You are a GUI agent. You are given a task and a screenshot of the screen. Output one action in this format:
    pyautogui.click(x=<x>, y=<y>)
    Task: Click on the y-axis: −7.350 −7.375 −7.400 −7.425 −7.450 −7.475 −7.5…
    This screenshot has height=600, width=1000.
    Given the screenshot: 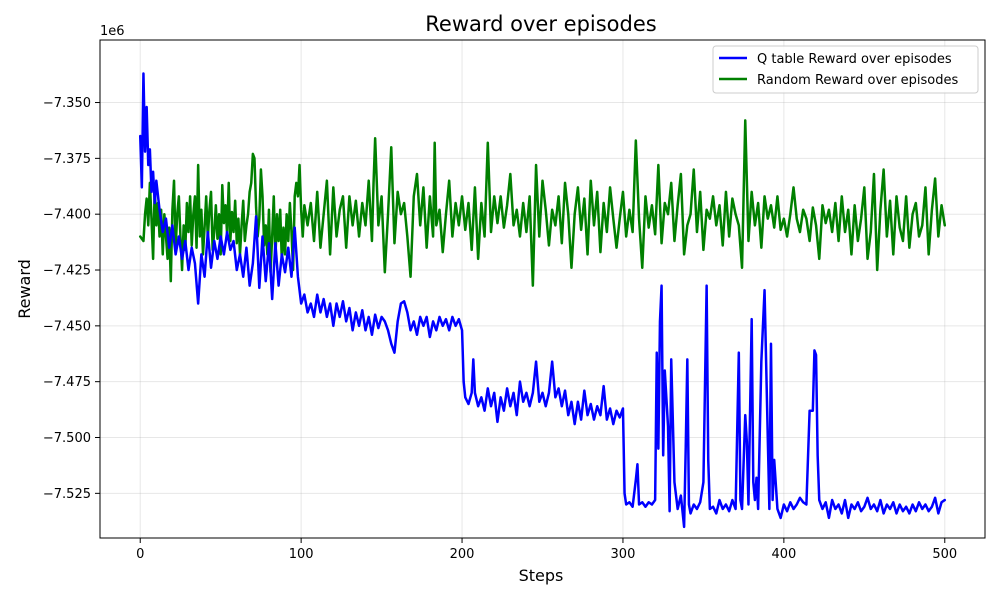 What is the action you would take?
    pyautogui.click(x=71, y=299)
    